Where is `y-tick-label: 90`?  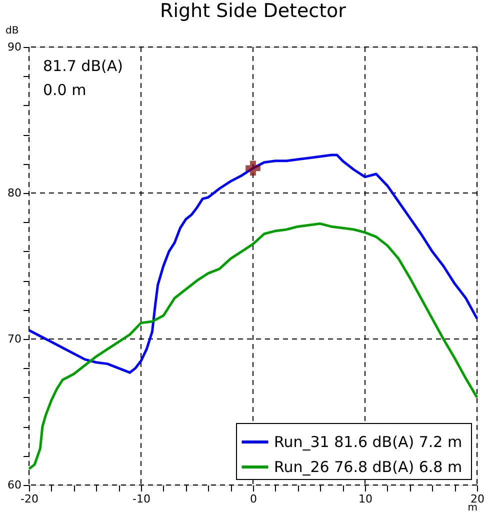
y-tick-label: 90 is located at coordinates (15, 47).